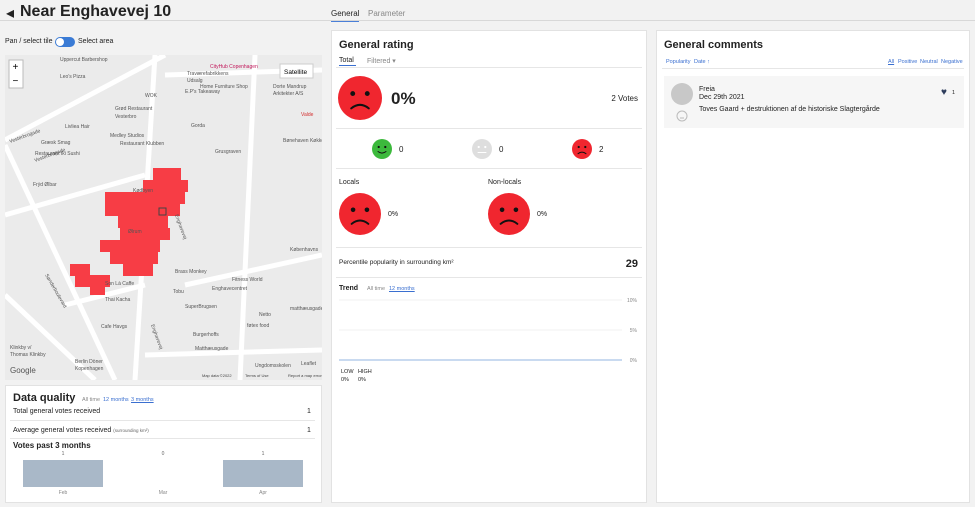 The width and height of the screenshot is (975, 507). Describe the element at coordinates (488, 331) in the screenshot. I see `trend-chart: 10% 5% 0%` at that location.